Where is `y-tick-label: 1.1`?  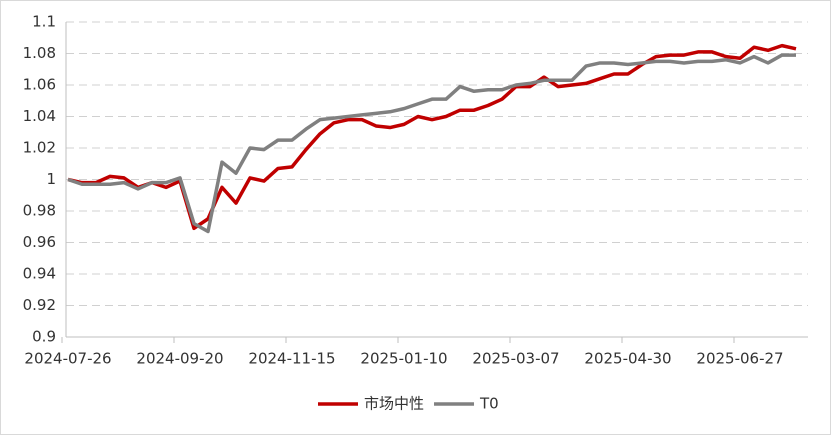
y-tick-label: 1.1 is located at coordinates (44, 22).